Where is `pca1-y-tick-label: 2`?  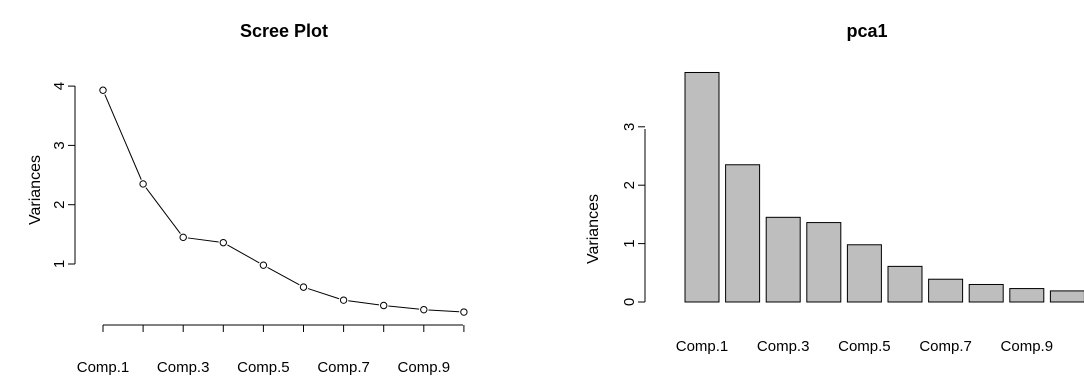
pca1-y-tick-label: 2 is located at coordinates (629, 185).